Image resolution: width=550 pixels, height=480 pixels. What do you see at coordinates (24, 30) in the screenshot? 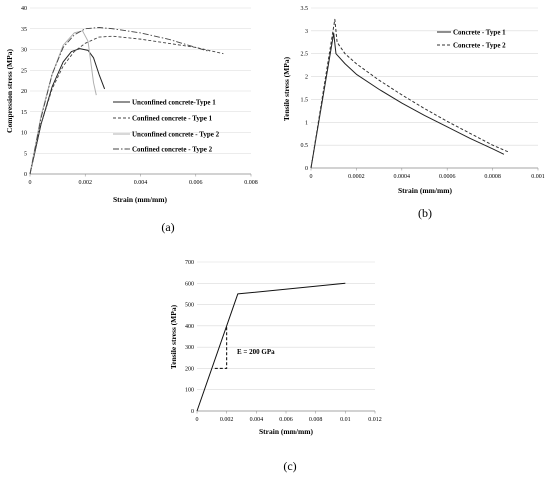
I see `y-tick-label: 35` at bounding box center [24, 30].